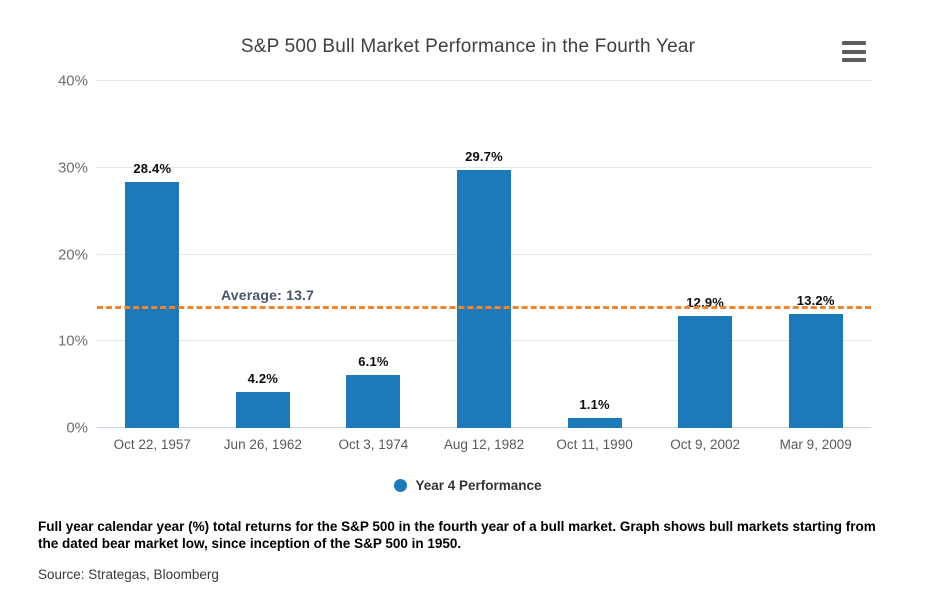 The image size is (936, 597). I want to click on bar-value-label: 1.1%, so click(594, 405).